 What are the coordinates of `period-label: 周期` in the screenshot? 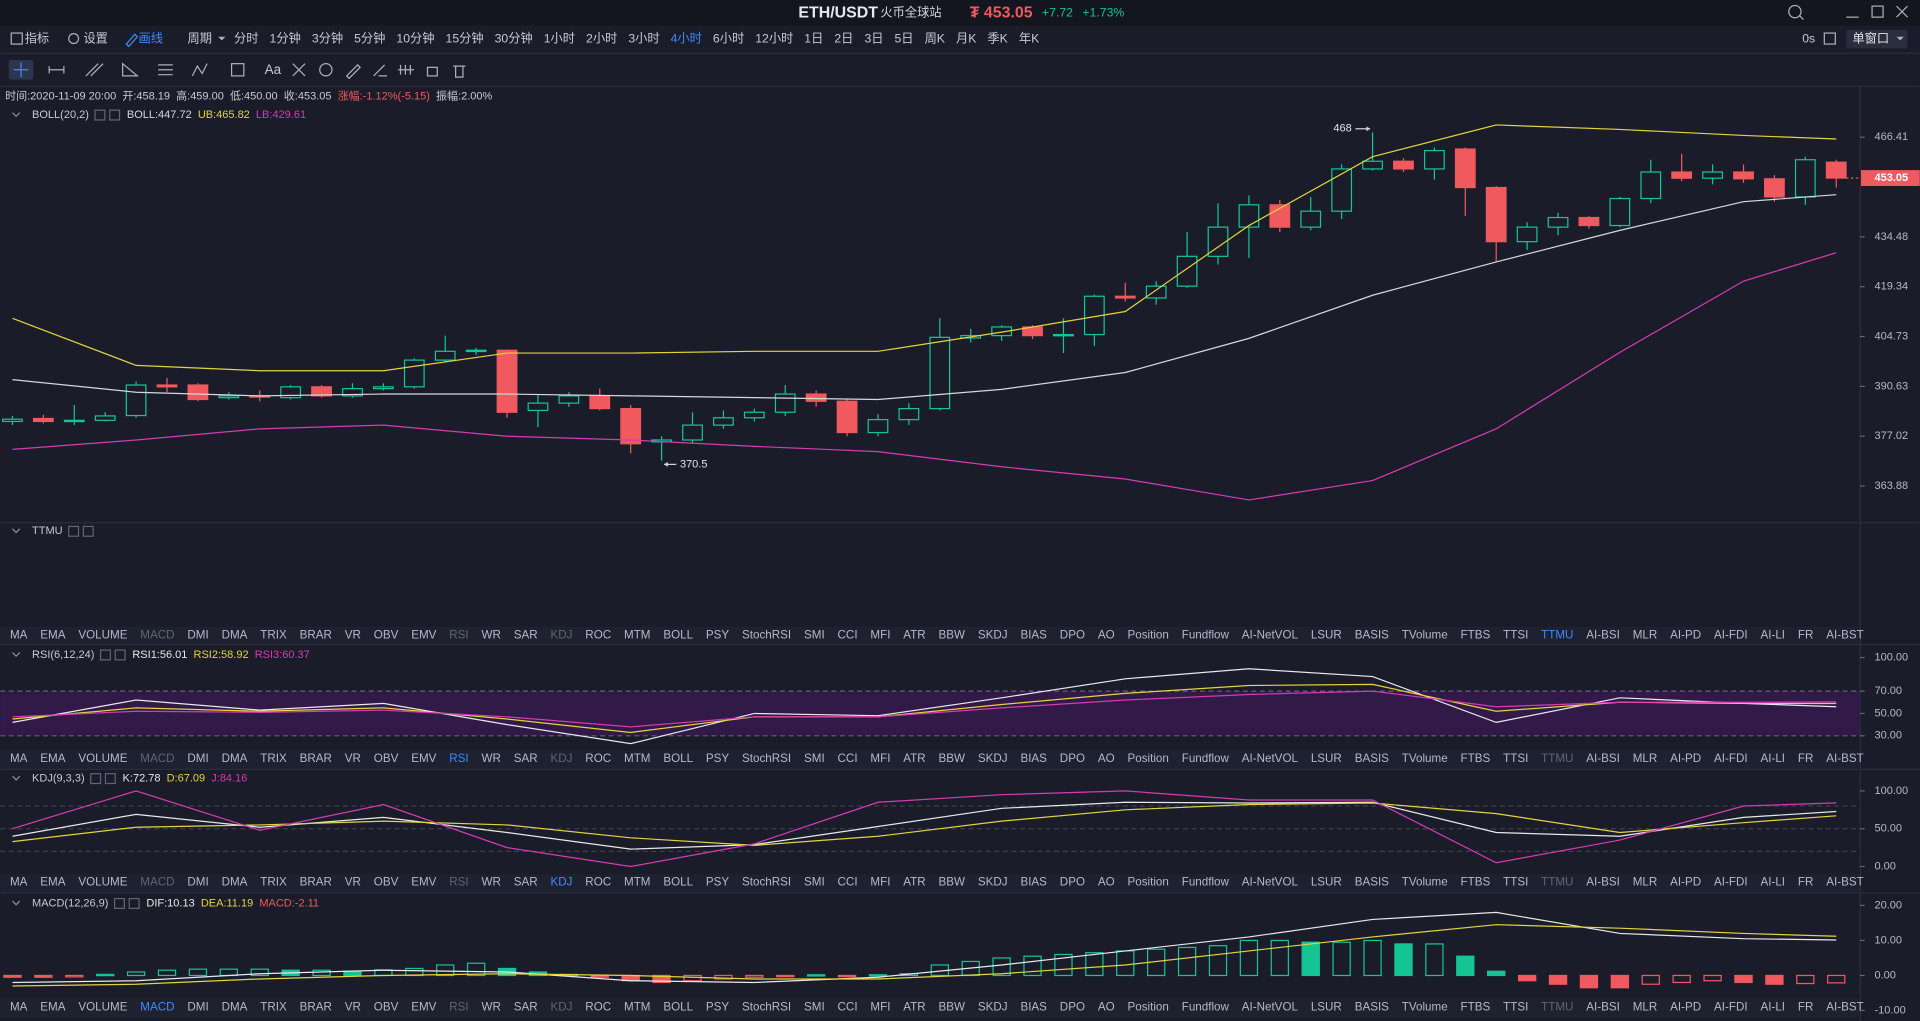 It's located at (200, 38).